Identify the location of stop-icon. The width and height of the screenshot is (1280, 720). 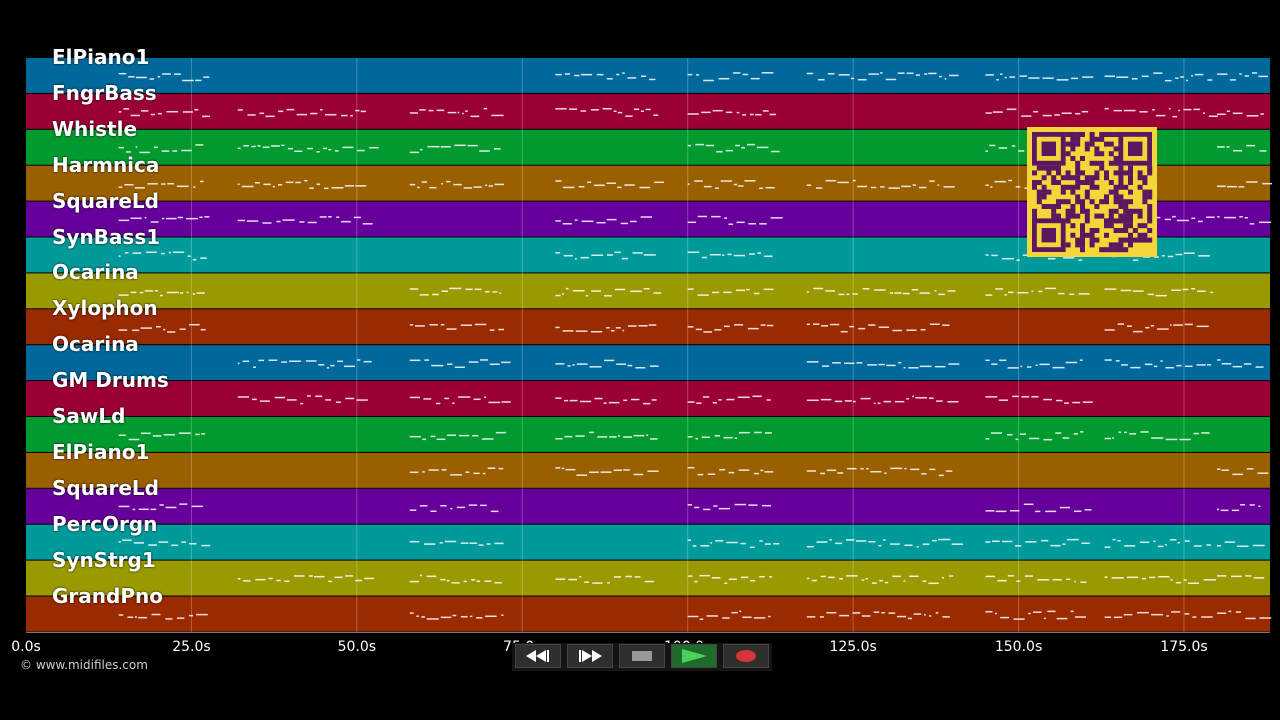
(642, 656).